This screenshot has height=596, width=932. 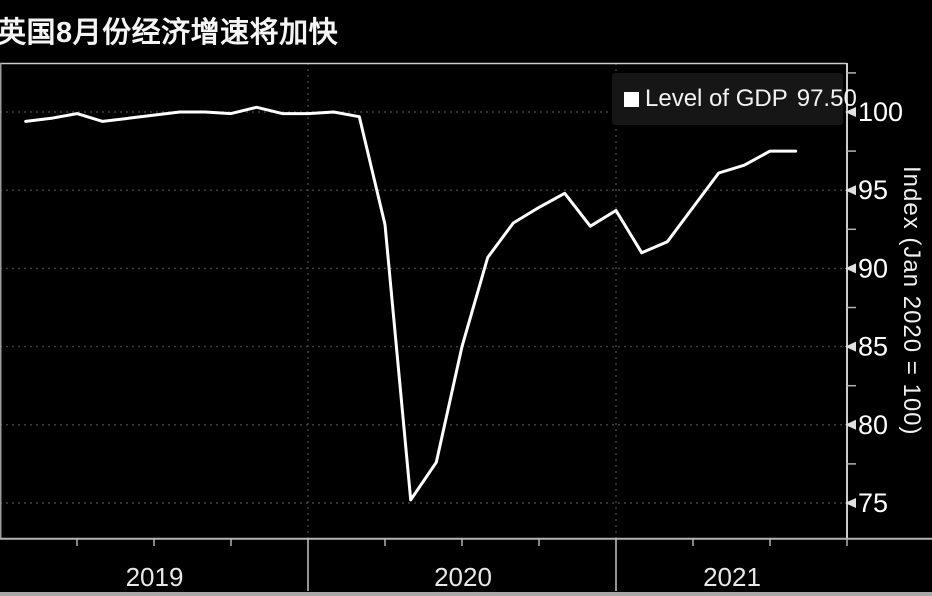 What do you see at coordinates (826, 98) in the screenshot?
I see `legend-last-value: 97.50` at bounding box center [826, 98].